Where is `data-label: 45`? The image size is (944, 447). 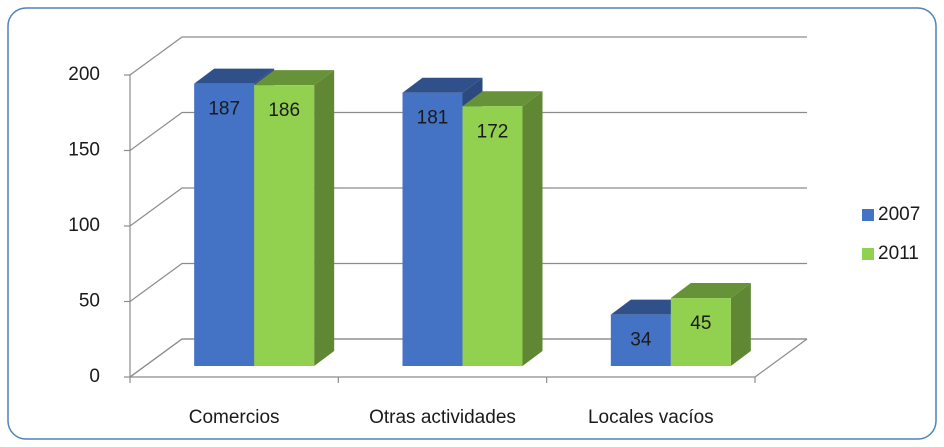 data-label: 45 is located at coordinates (700, 323).